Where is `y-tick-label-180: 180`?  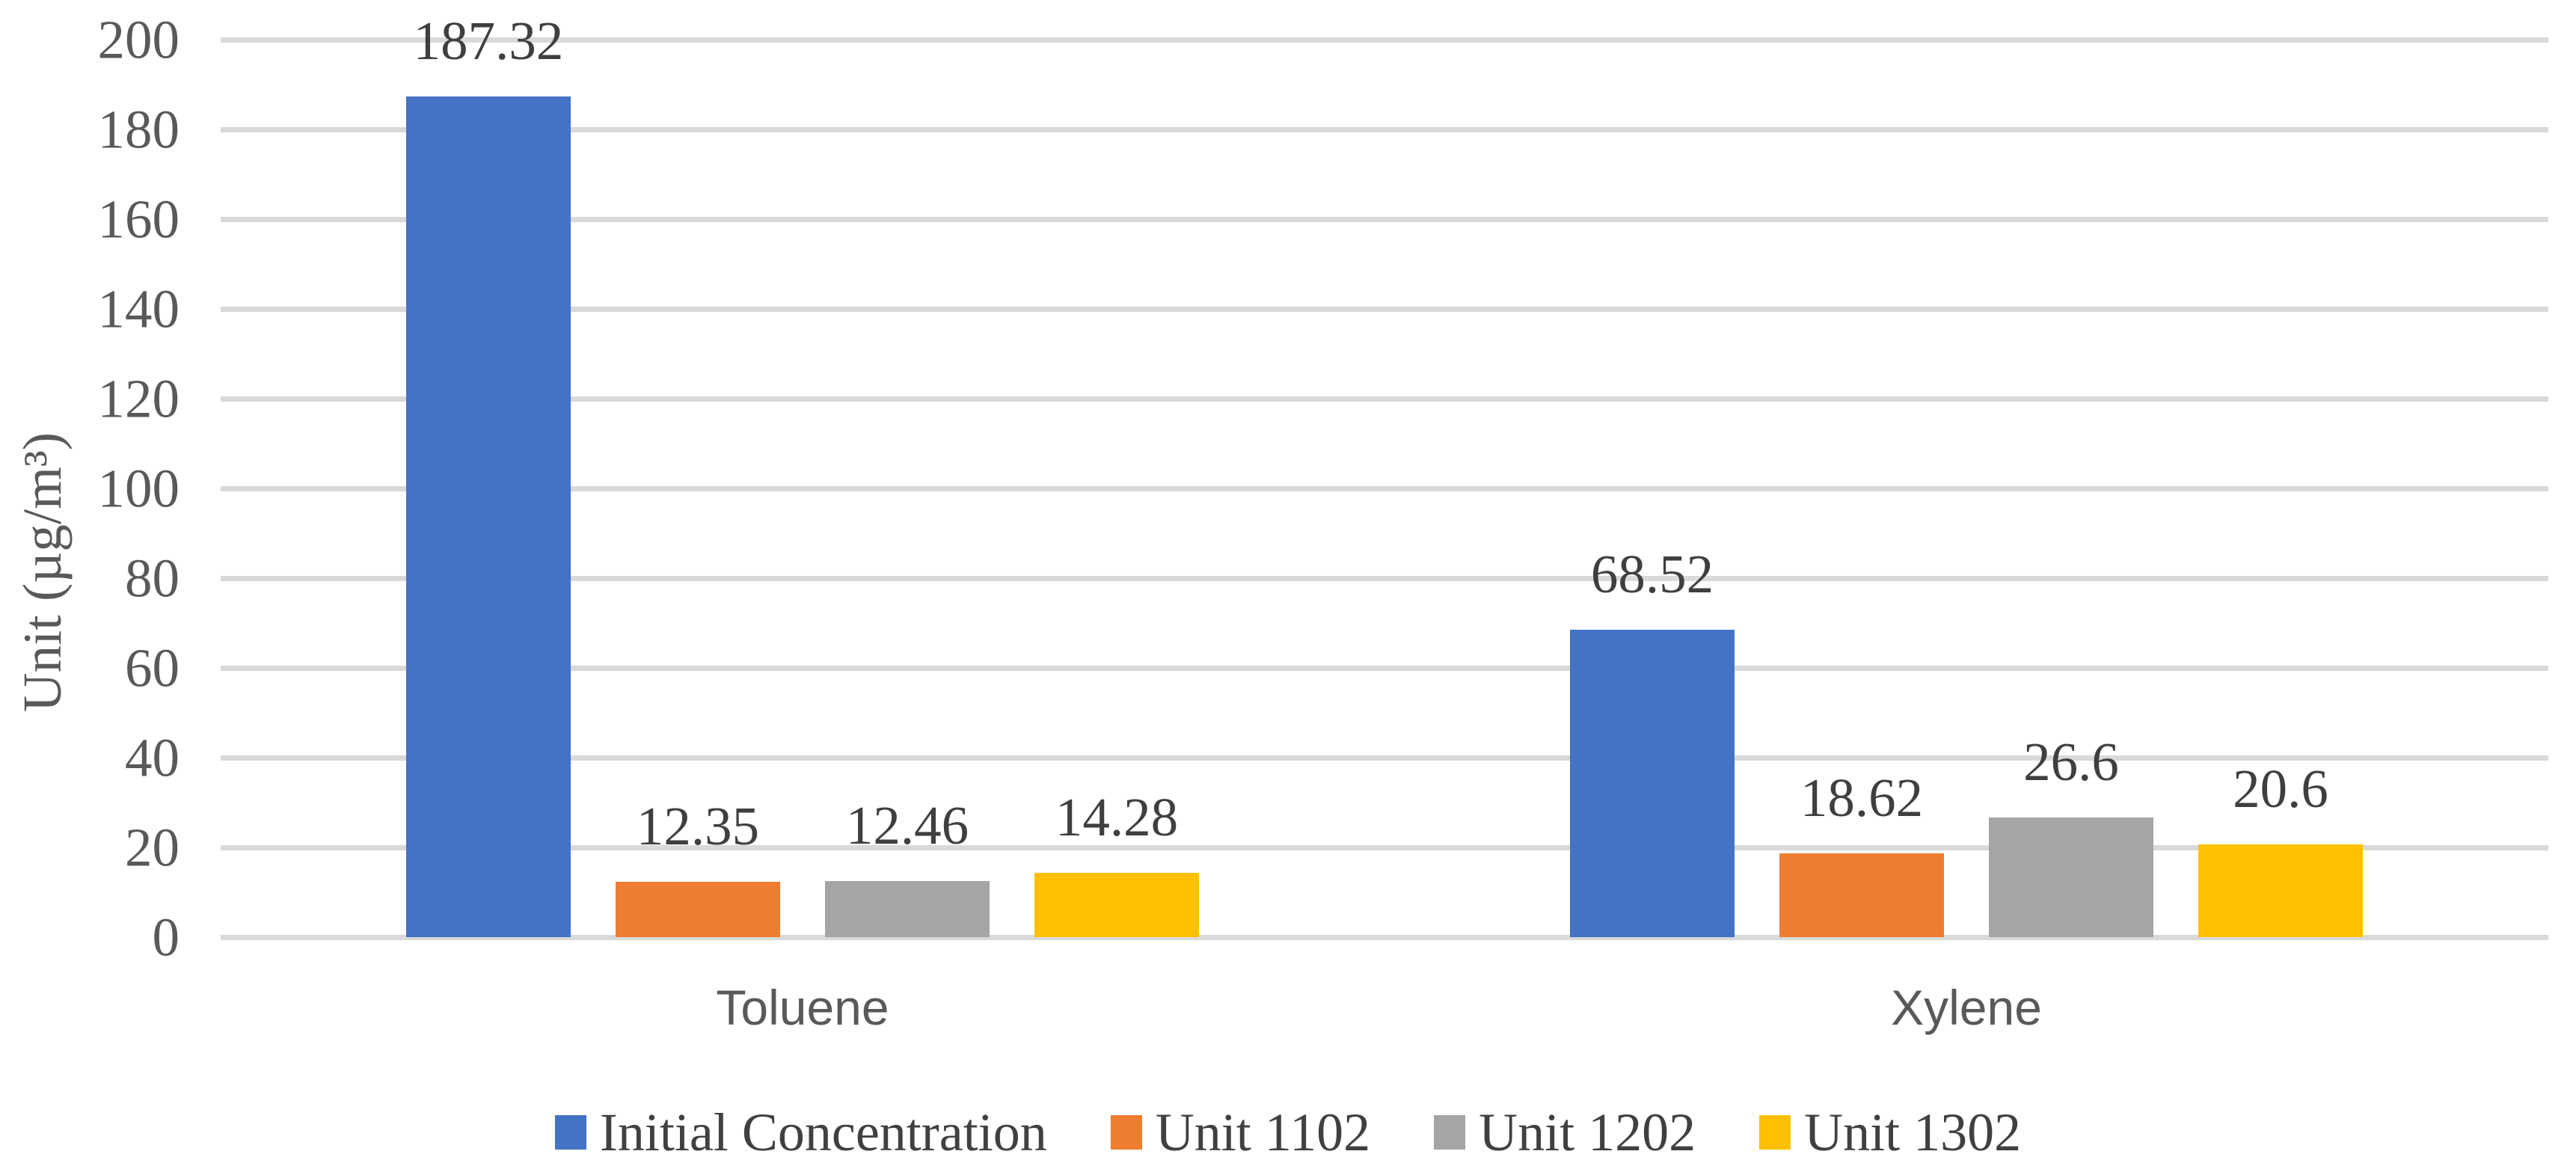 y-tick-label-180: 180 is located at coordinates (138, 129).